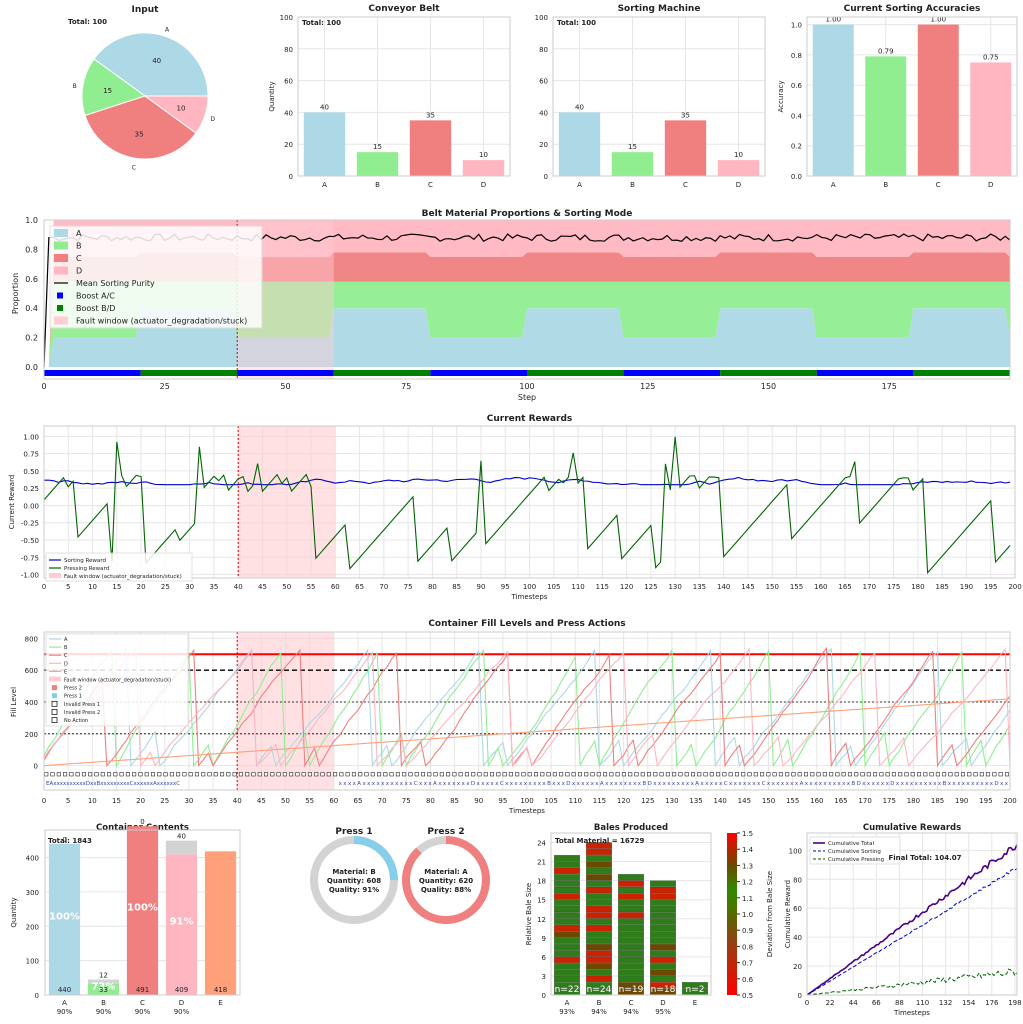 This screenshot has height=1024, width=1023. What do you see at coordinates (567, 1012) in the screenshot?
I see `x-tick-quality-label: 93%` at bounding box center [567, 1012].